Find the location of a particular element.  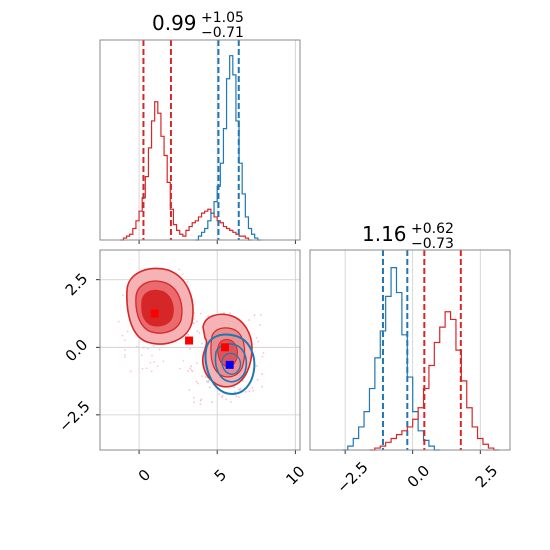

joint-ytick-label-0p0: 0.0 is located at coordinates (77, 351).